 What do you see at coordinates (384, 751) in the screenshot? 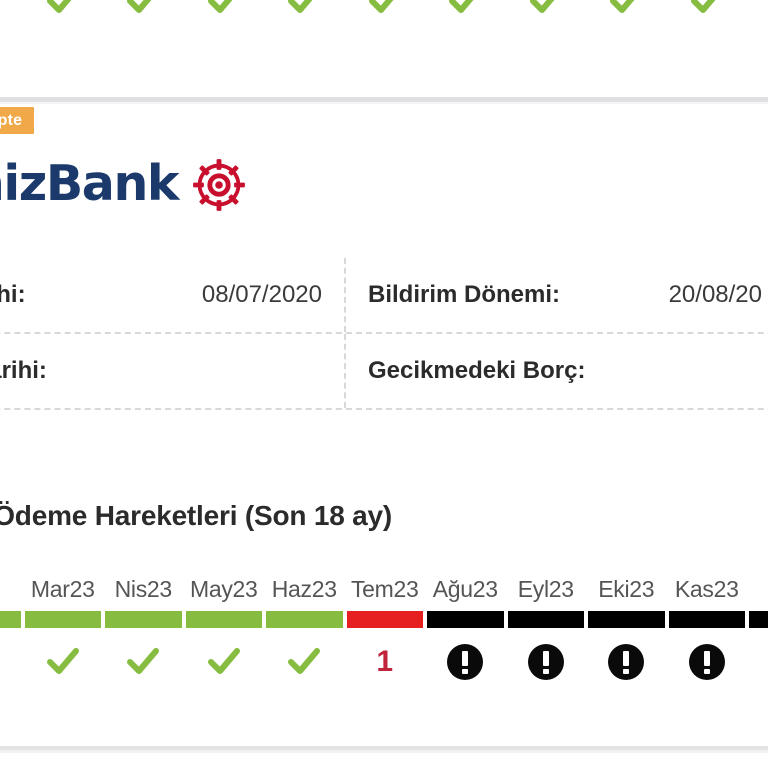
I see `bottom-divider-soft` at bounding box center [384, 751].